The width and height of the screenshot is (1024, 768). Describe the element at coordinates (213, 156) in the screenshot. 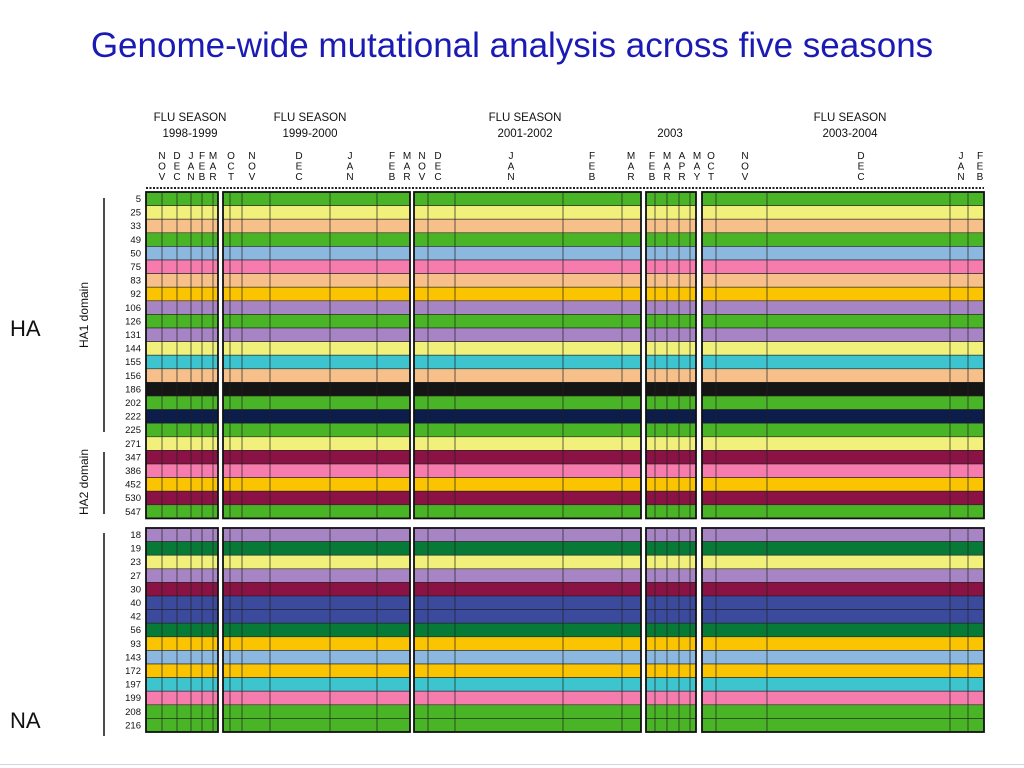

I see `month-letter: M` at that location.